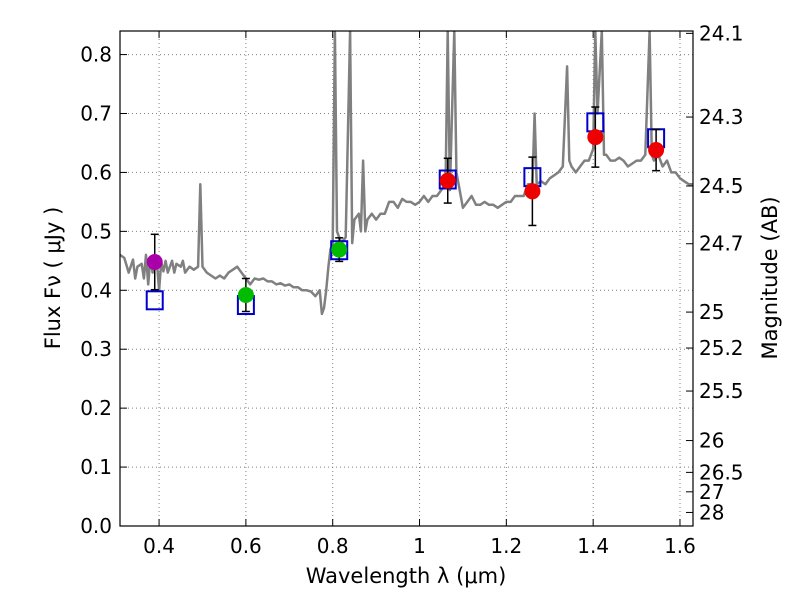 Image resolution: width=800 pixels, height=600 pixels. I want to click on right-tick-label: 25.2, so click(721, 348).